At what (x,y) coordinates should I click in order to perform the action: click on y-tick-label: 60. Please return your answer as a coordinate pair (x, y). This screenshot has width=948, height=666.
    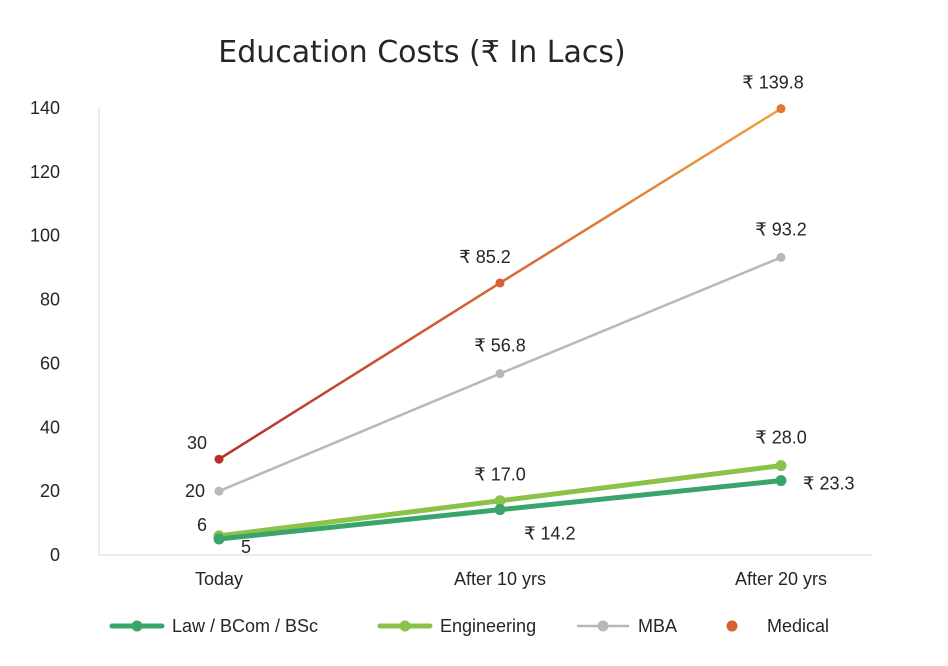
    Looking at the image, I should click on (50, 363).